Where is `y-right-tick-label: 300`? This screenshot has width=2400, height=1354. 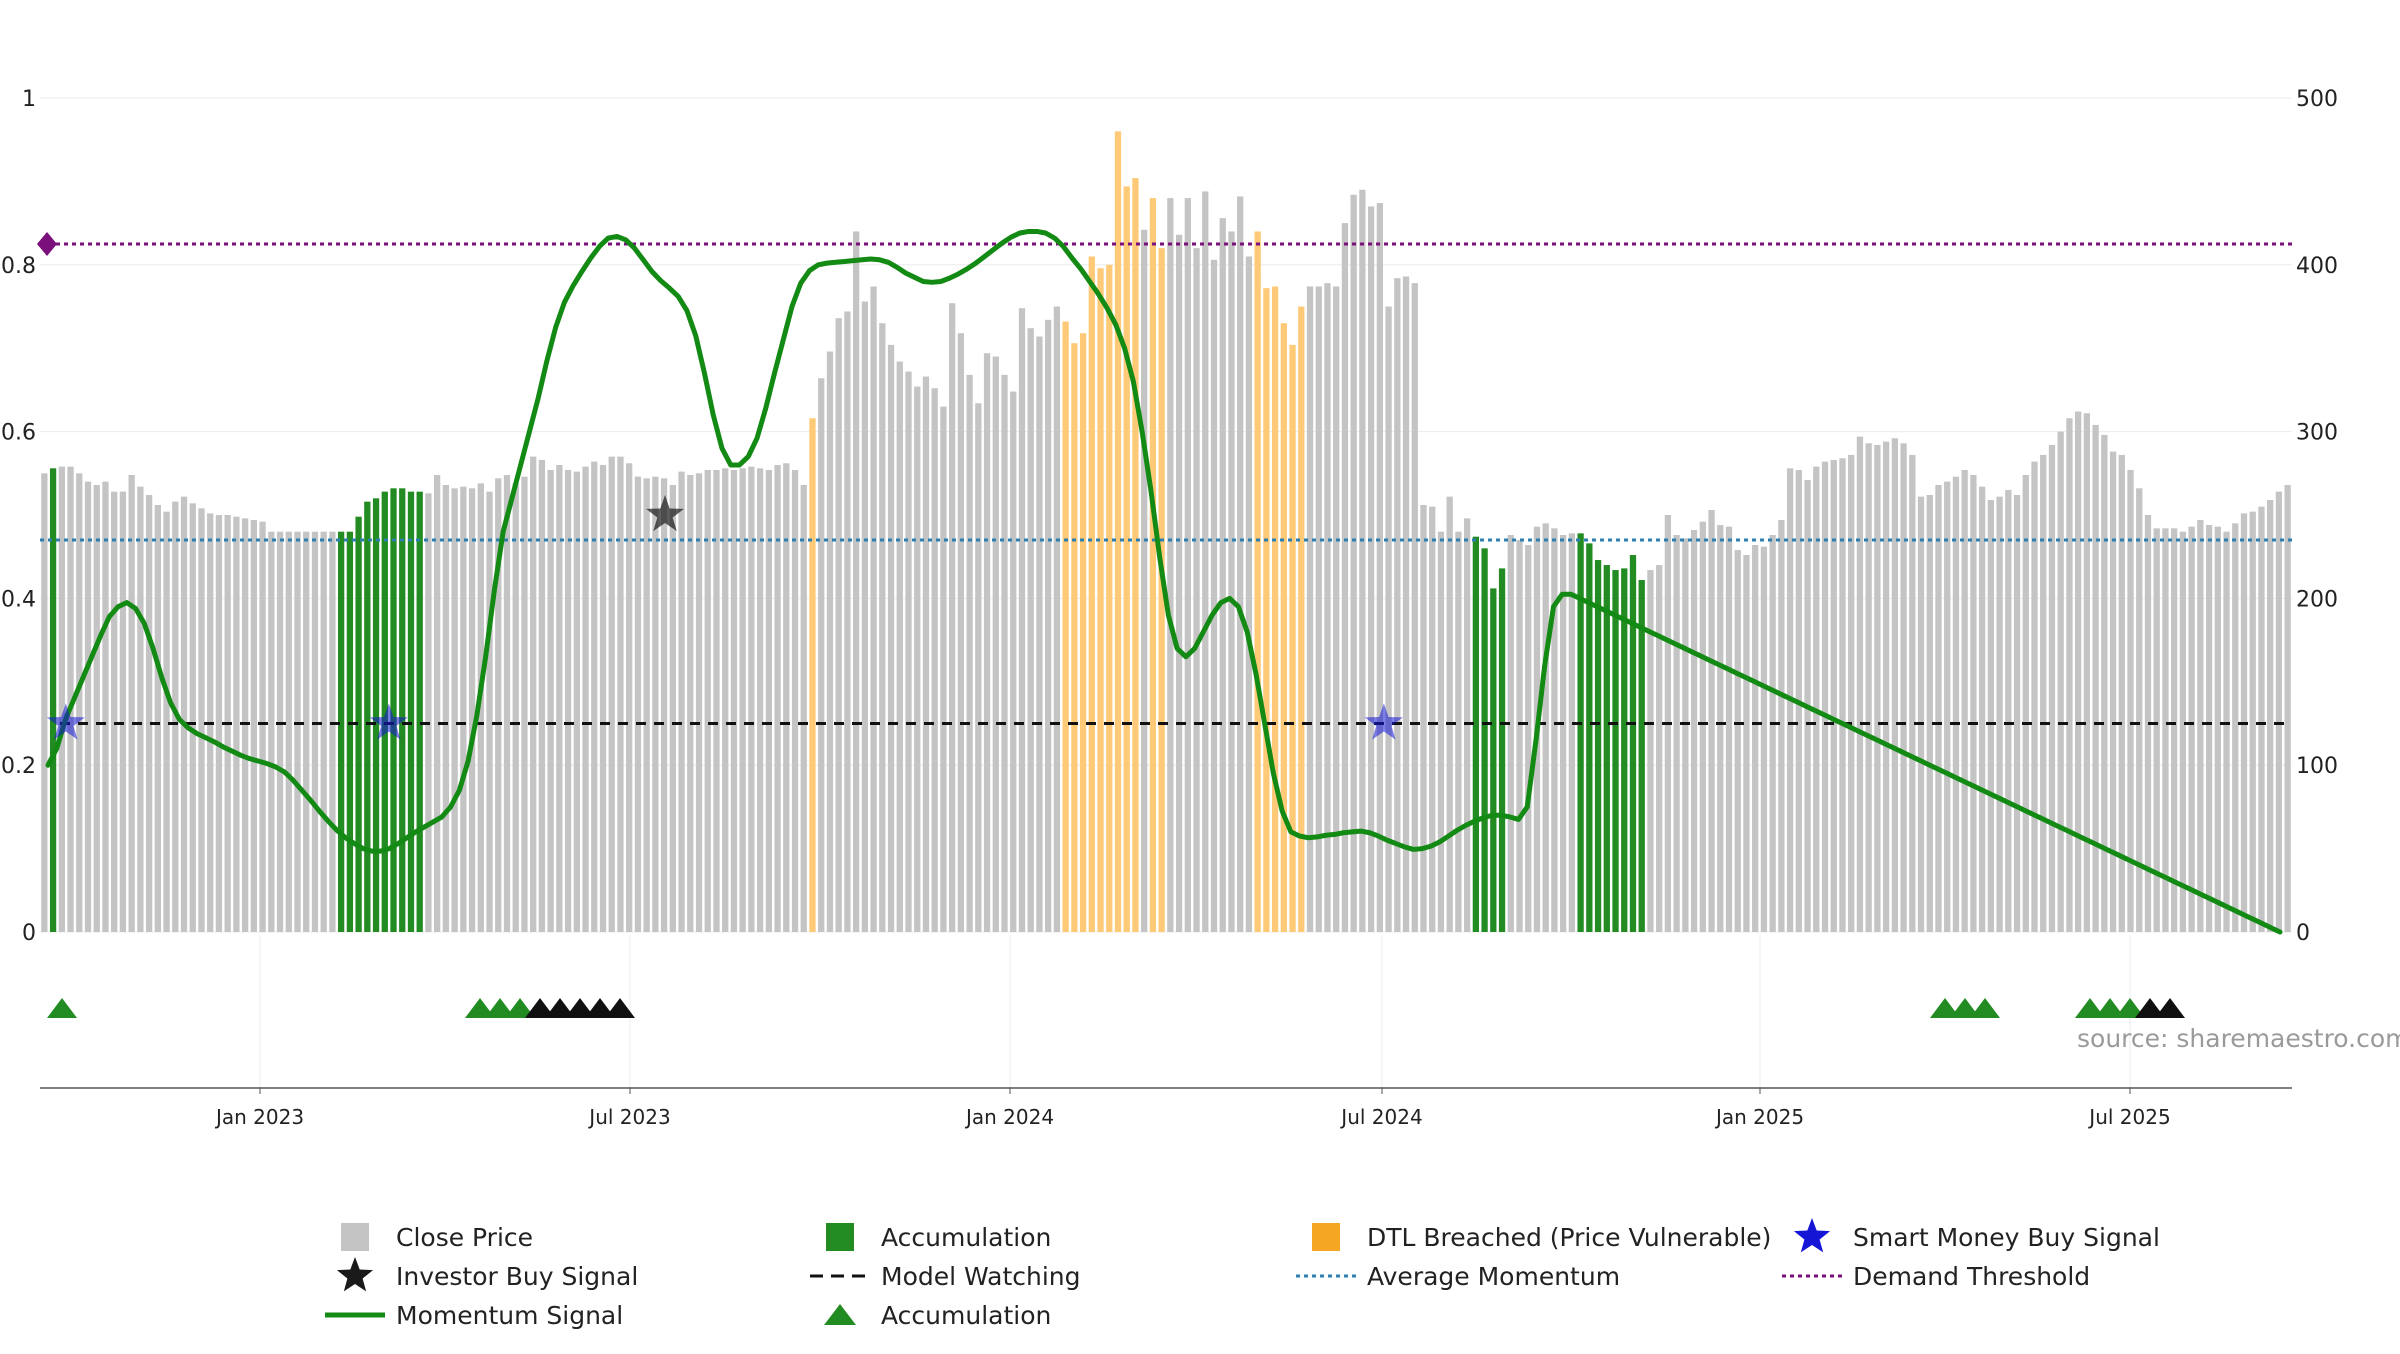
y-right-tick-label: 300 is located at coordinates (2317, 433).